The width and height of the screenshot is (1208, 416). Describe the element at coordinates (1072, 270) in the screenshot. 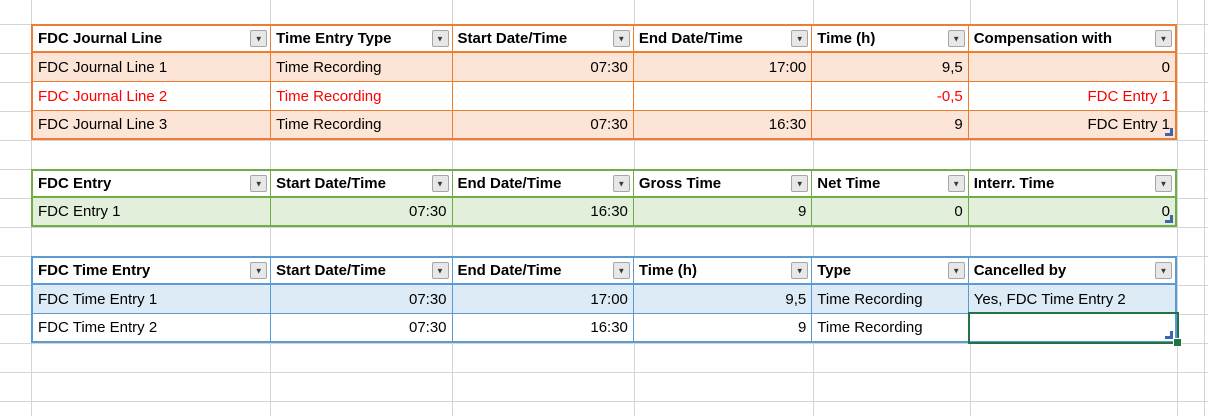

I see `column-header: Cancelled by ▼` at that location.